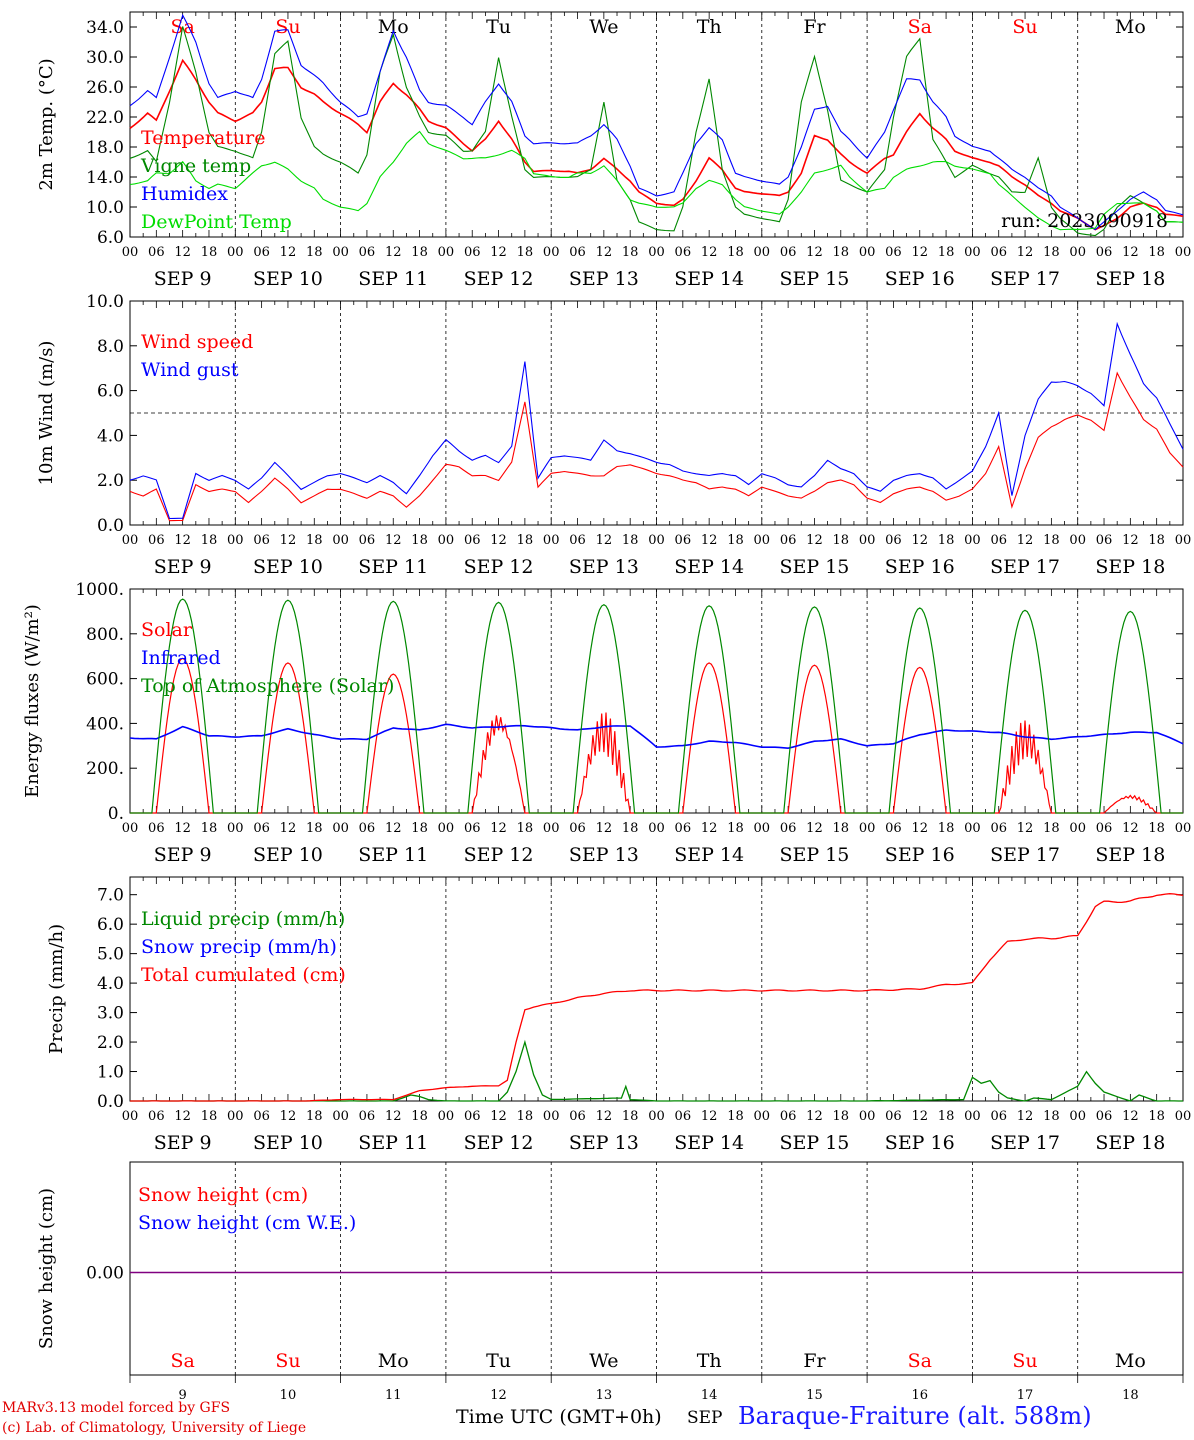 This screenshot has height=1440, width=1194. Describe the element at coordinates (920, 279) in the screenshot. I see `temperature-date-label: SEP 16` at that location.